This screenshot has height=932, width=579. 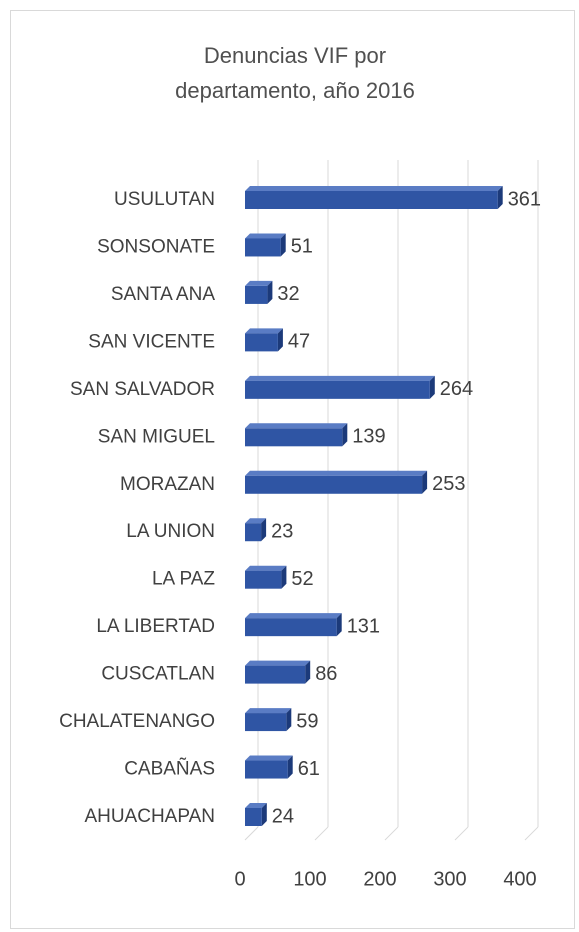 What do you see at coordinates (456, 389) in the screenshot?
I see `value-label: 264` at bounding box center [456, 389].